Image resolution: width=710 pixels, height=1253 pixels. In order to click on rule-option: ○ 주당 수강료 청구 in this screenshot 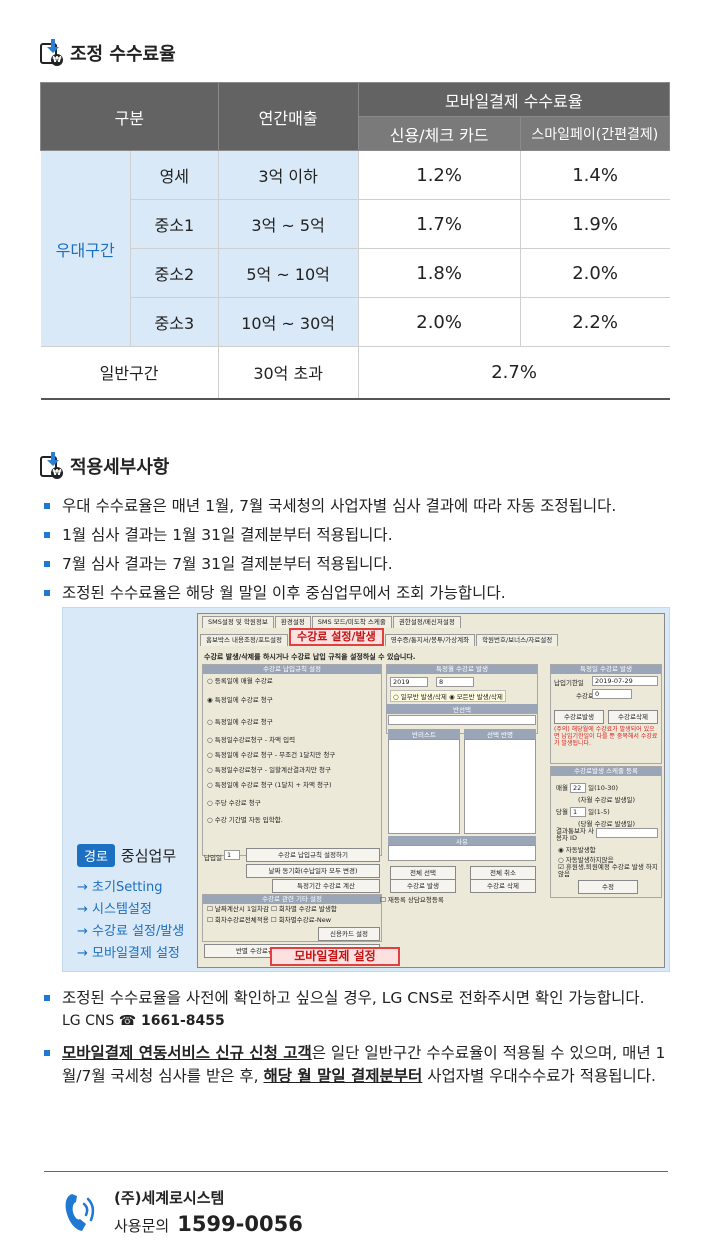, I will do `click(234, 803)`.